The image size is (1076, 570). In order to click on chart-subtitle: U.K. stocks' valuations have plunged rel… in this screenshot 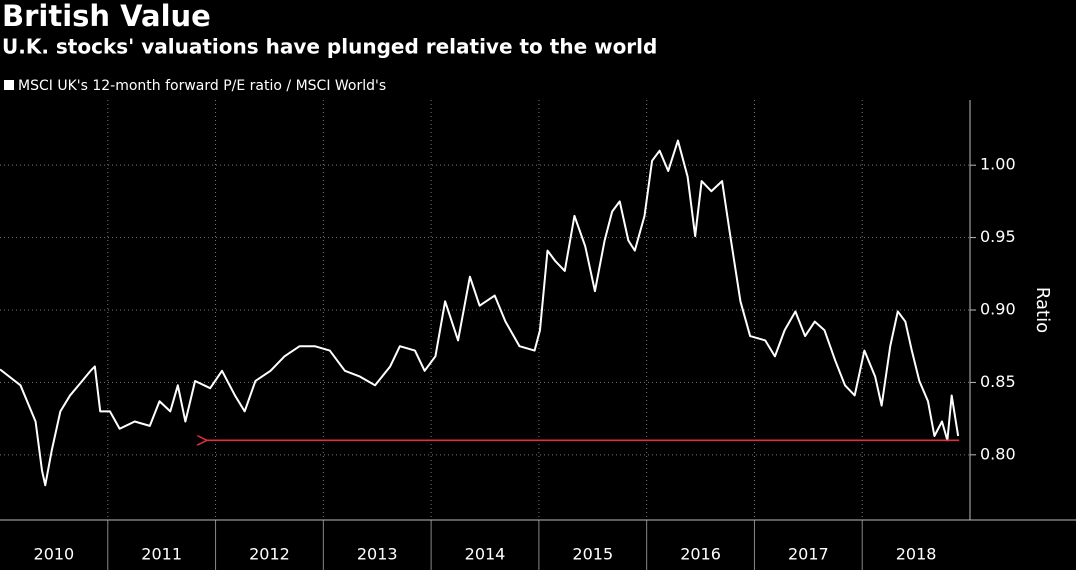, I will do `click(329, 47)`.